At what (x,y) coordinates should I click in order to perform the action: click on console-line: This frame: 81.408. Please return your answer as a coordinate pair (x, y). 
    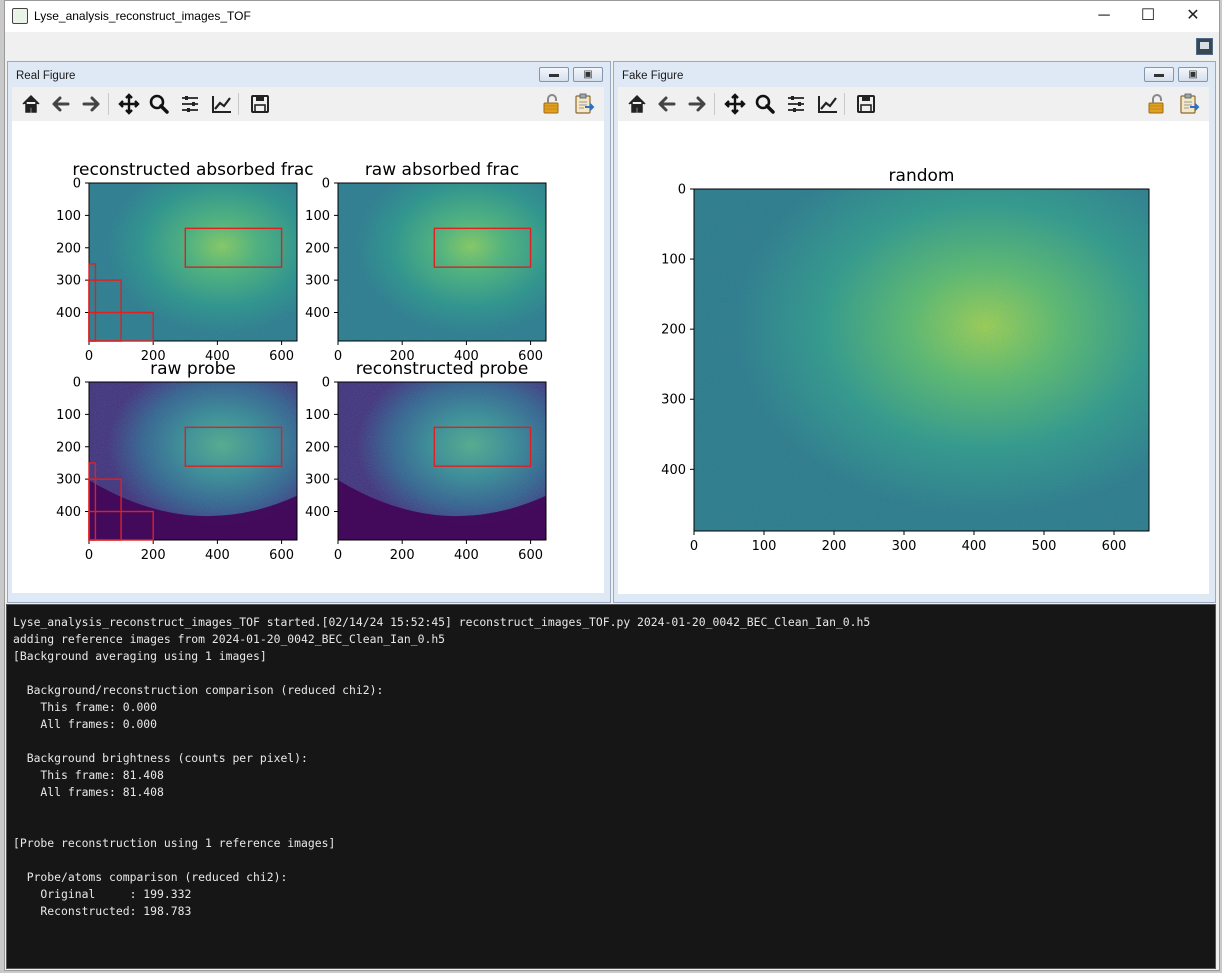
    Looking at the image, I should click on (88, 775).